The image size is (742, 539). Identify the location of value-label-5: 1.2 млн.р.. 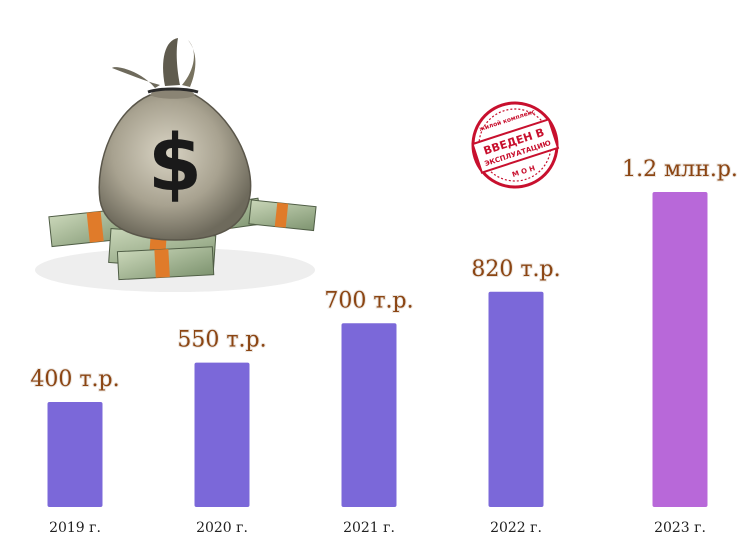
(680, 169).